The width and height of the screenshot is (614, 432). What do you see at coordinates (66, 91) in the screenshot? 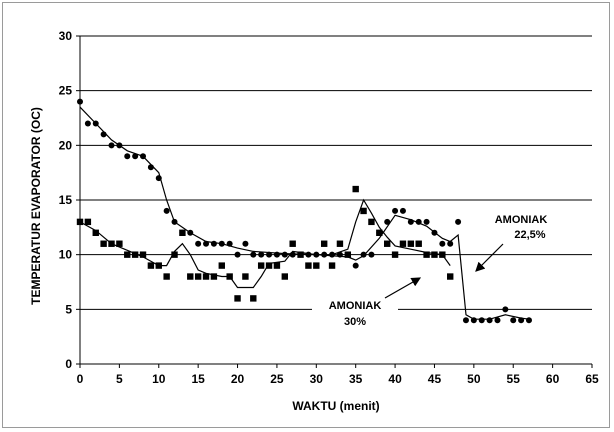
I see `y-tick-label-25: 25` at bounding box center [66, 91].